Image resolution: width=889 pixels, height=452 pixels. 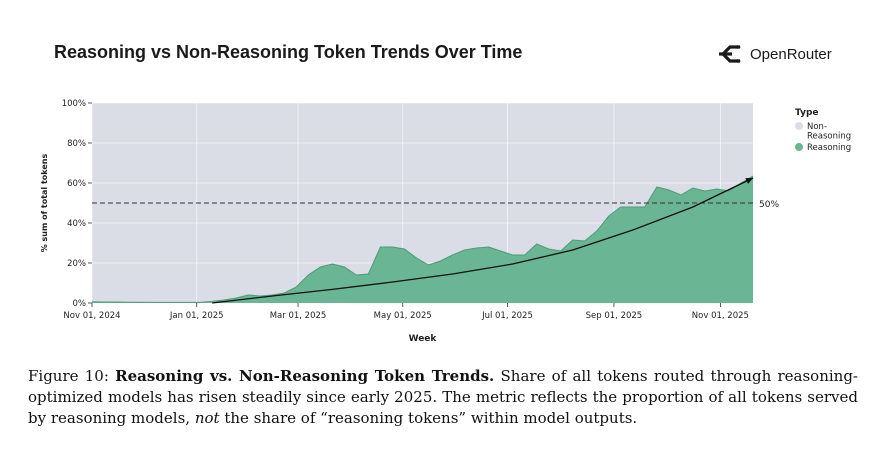 I want to click on x-tick-label: Jan 01, 2025, so click(x=196, y=316).